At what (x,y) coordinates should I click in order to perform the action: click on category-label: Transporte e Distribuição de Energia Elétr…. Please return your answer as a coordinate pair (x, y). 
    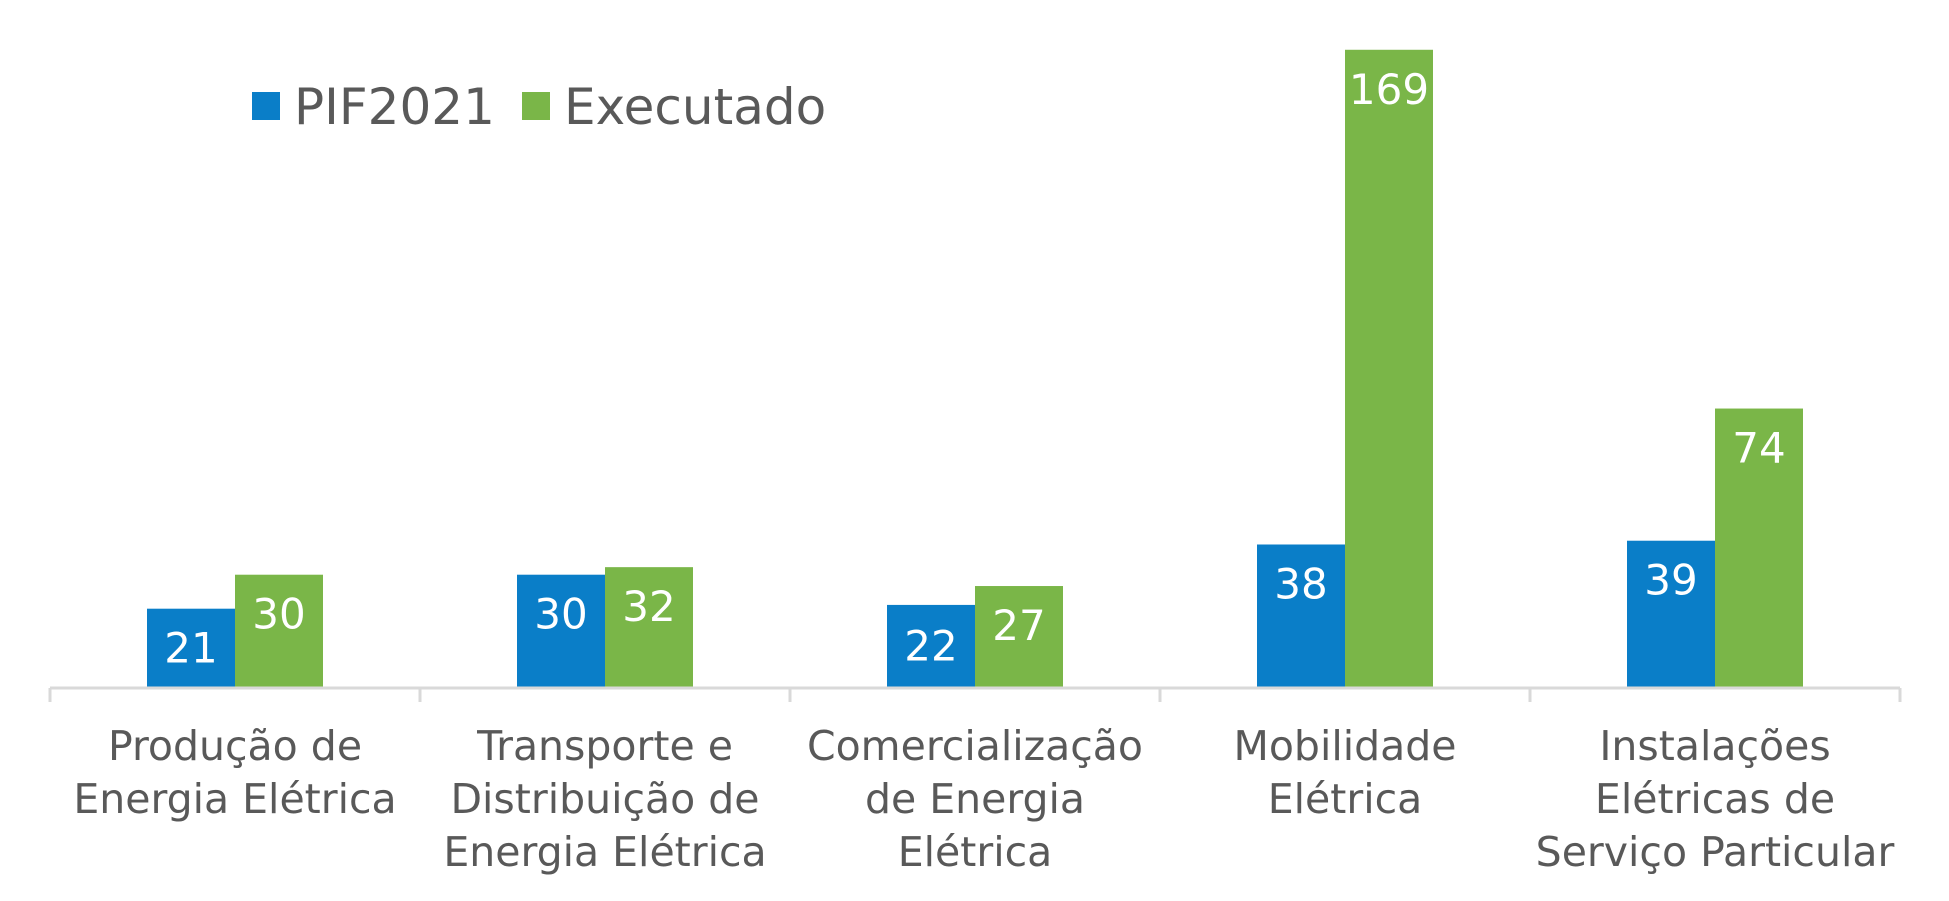
    Looking at the image, I should click on (604, 799).